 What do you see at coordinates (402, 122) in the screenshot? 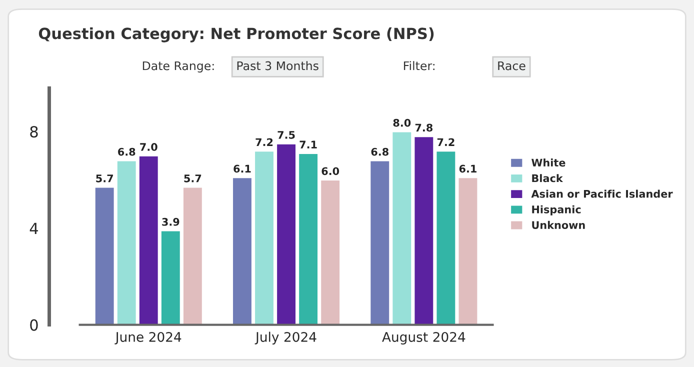
I see `data-label: 8.0` at bounding box center [402, 122].